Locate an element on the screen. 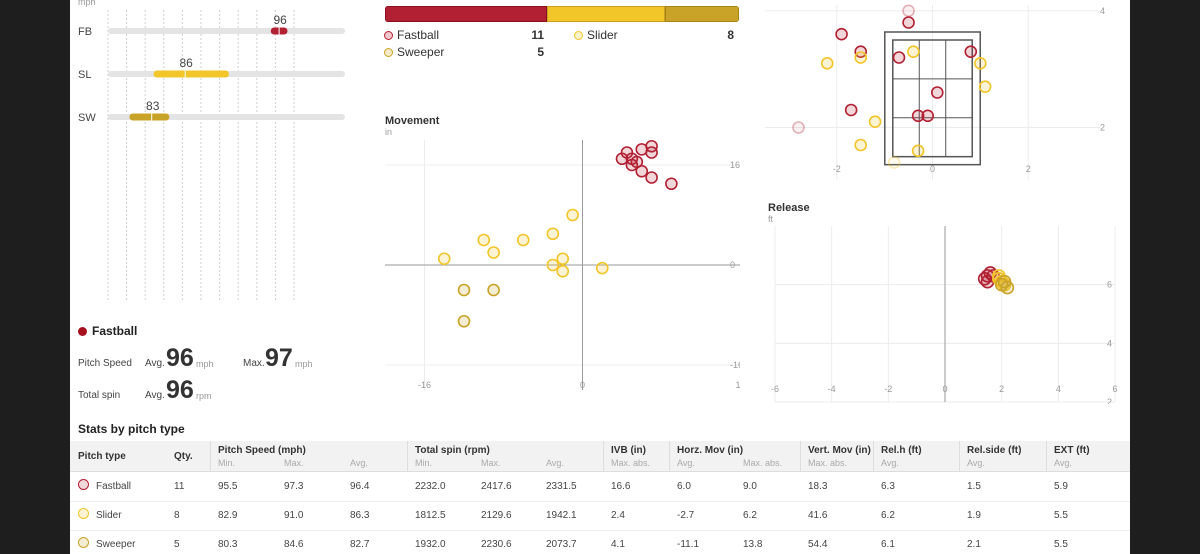 Image resolution: width=1200 pixels, height=554 pixels. velocity-value-label: 86 is located at coordinates (187, 63).